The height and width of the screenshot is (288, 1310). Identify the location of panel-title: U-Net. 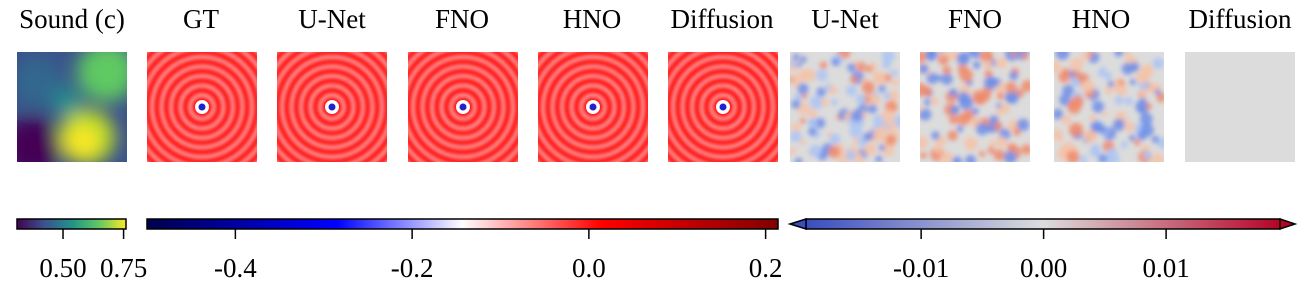
(845, 19).